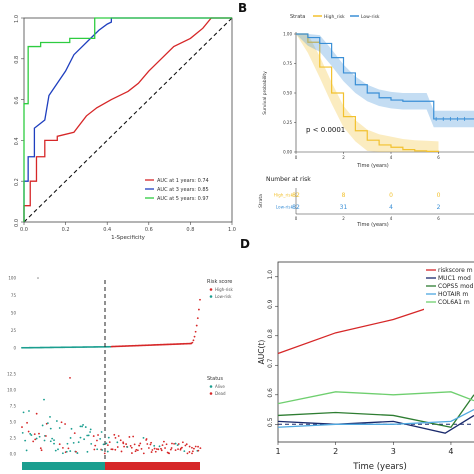 This screenshot has height=474, width=474. I want to click on p-value-annotation: p < 0.0001, so click(325, 130).